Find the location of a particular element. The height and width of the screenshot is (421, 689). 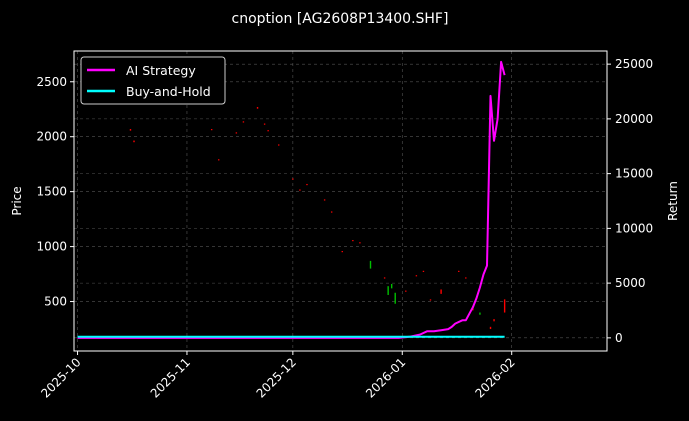

legend: AI Strategy Buy-and-Hold is located at coordinates (153, 80).